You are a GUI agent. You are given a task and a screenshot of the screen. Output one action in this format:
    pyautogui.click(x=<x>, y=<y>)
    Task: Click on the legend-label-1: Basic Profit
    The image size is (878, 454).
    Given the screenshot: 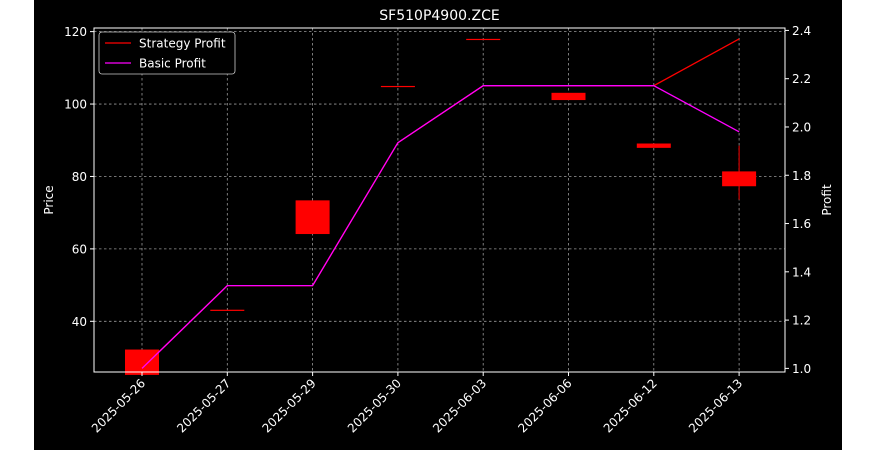 What is the action you would take?
    pyautogui.click(x=172, y=64)
    